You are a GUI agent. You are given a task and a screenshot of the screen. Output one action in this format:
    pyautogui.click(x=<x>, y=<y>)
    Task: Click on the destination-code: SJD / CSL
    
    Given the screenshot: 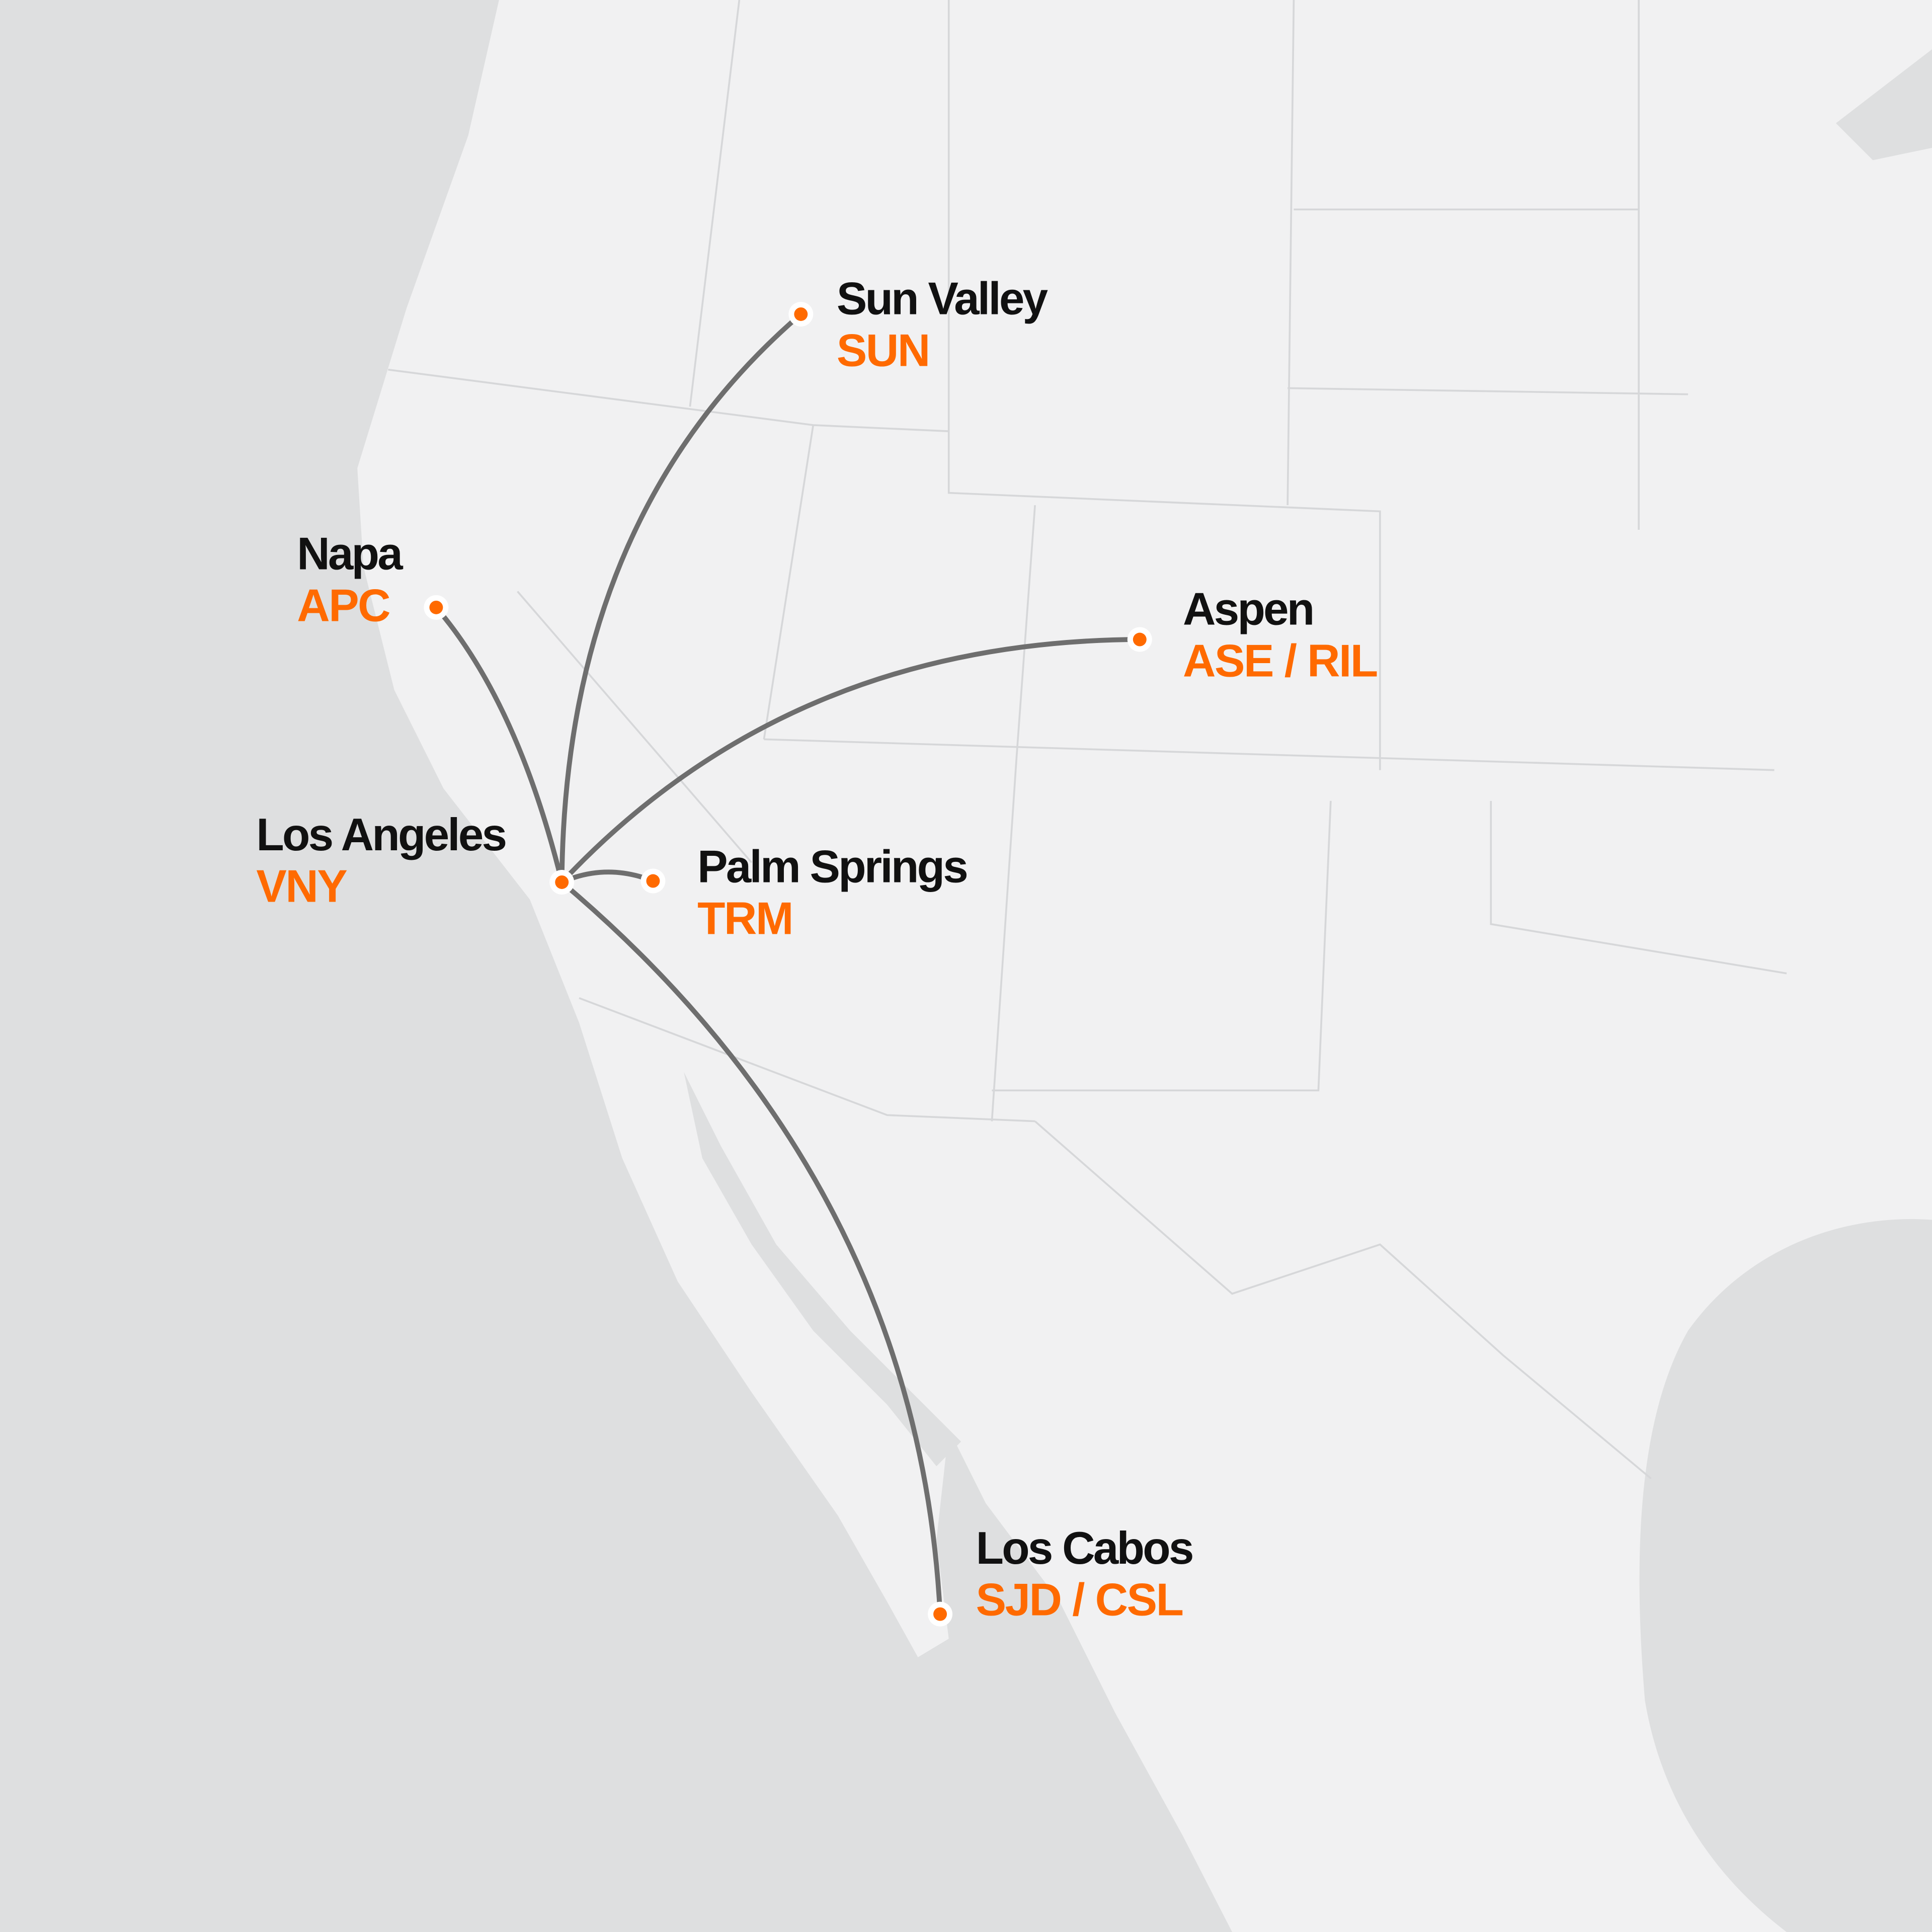 What is the action you would take?
    pyautogui.click(x=1079, y=1600)
    